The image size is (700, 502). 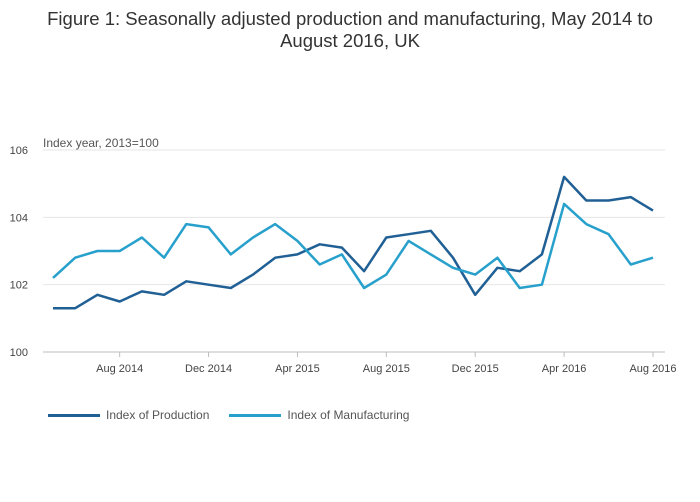 What do you see at coordinates (158, 415) in the screenshot?
I see `legend-label-production: Index of Production` at bounding box center [158, 415].